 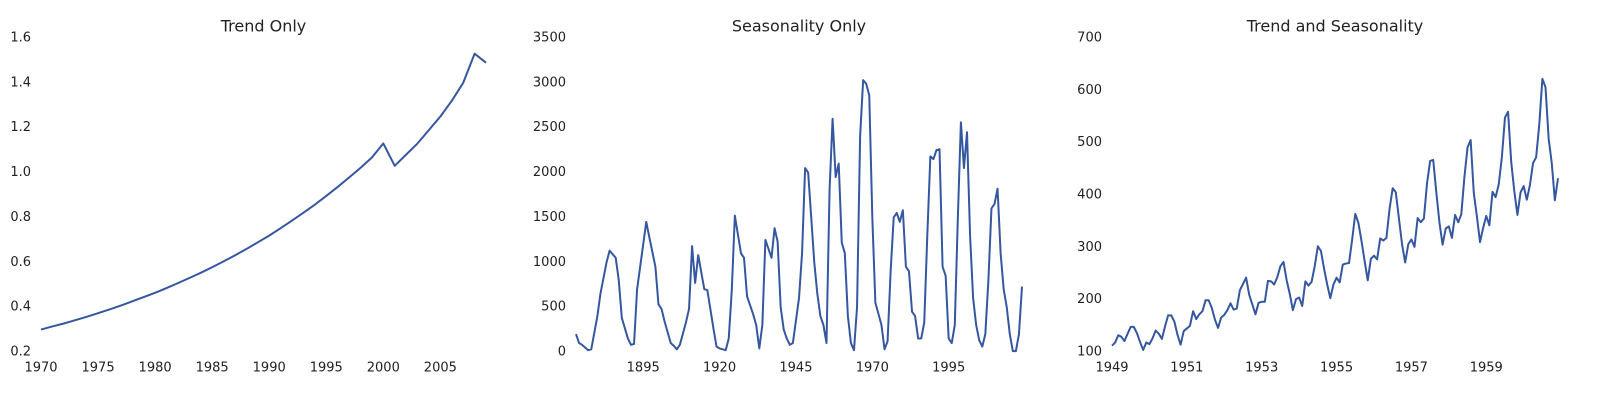 What do you see at coordinates (643, 368) in the screenshot?
I see `x-tick-label: 1895` at bounding box center [643, 368].